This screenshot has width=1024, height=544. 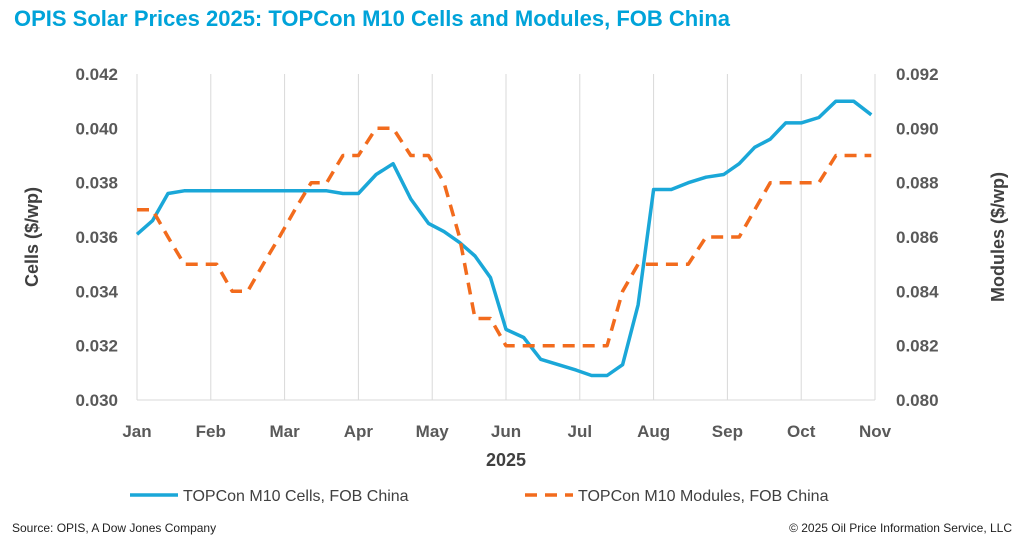 I want to click on left-axis-ticks: 0.030 0.032 0.034 0.036 0.038 0.040 0.042, so click(x=96, y=237).